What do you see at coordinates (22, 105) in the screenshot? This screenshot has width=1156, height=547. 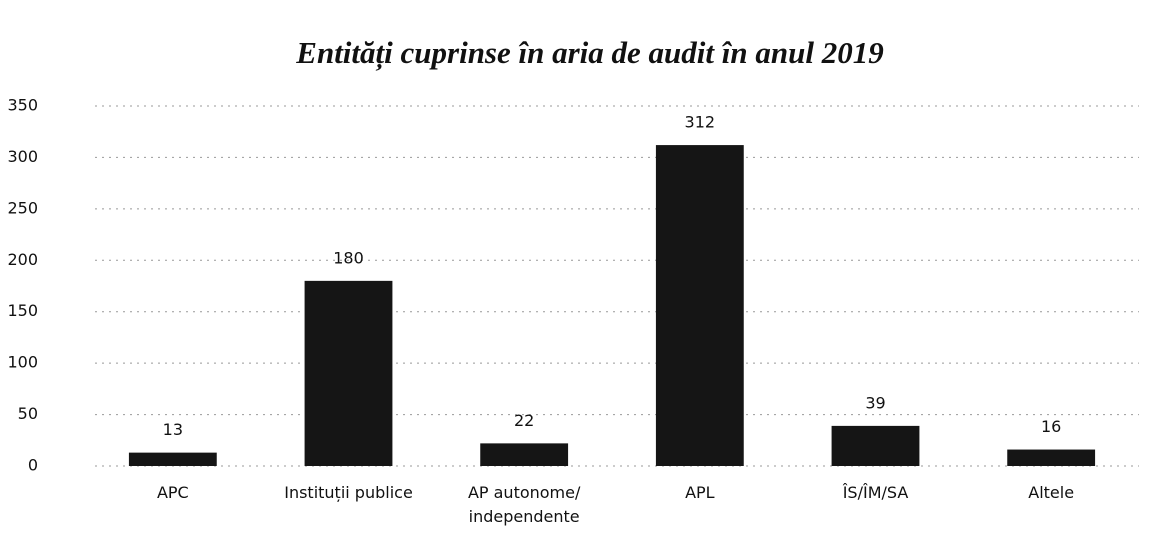 I see `y-tick-label: 350` at bounding box center [22, 105].